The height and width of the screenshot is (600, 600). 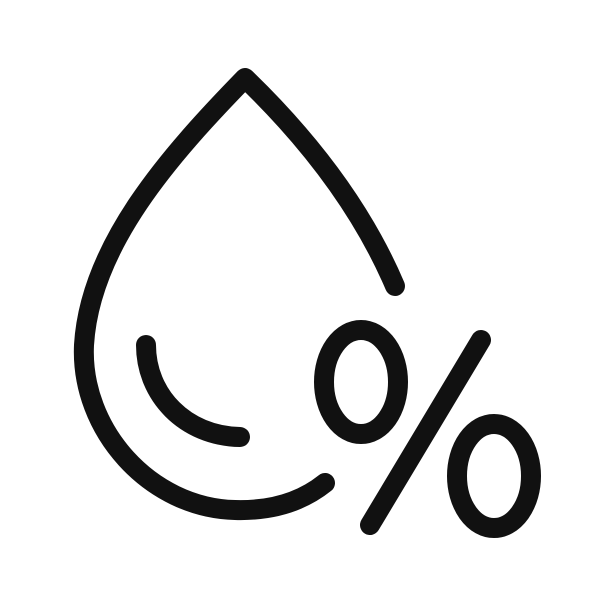 What do you see at coordinates (361, 382) in the screenshot?
I see `percent-upper-circle` at bounding box center [361, 382].